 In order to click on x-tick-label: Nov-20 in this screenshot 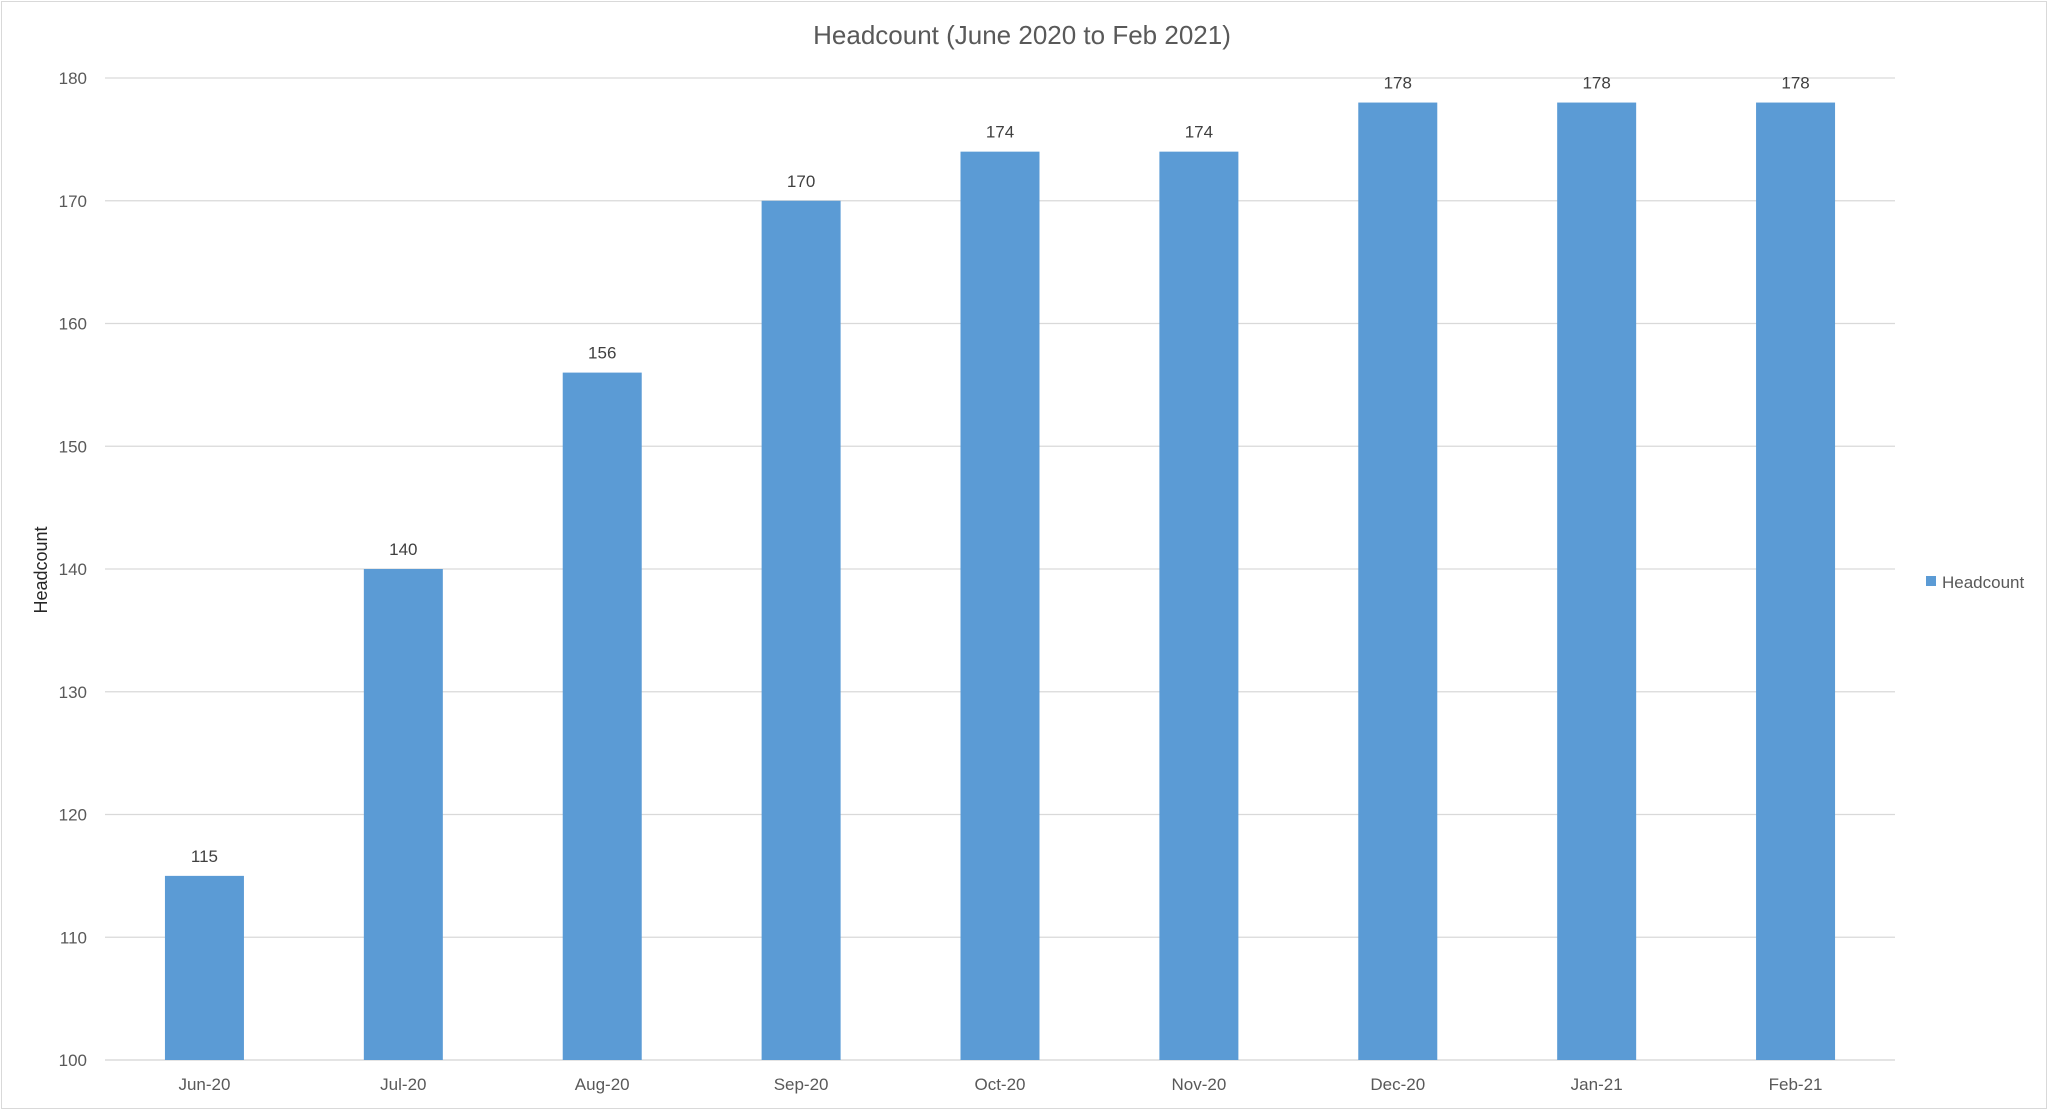, I will do `click(1198, 1084)`.